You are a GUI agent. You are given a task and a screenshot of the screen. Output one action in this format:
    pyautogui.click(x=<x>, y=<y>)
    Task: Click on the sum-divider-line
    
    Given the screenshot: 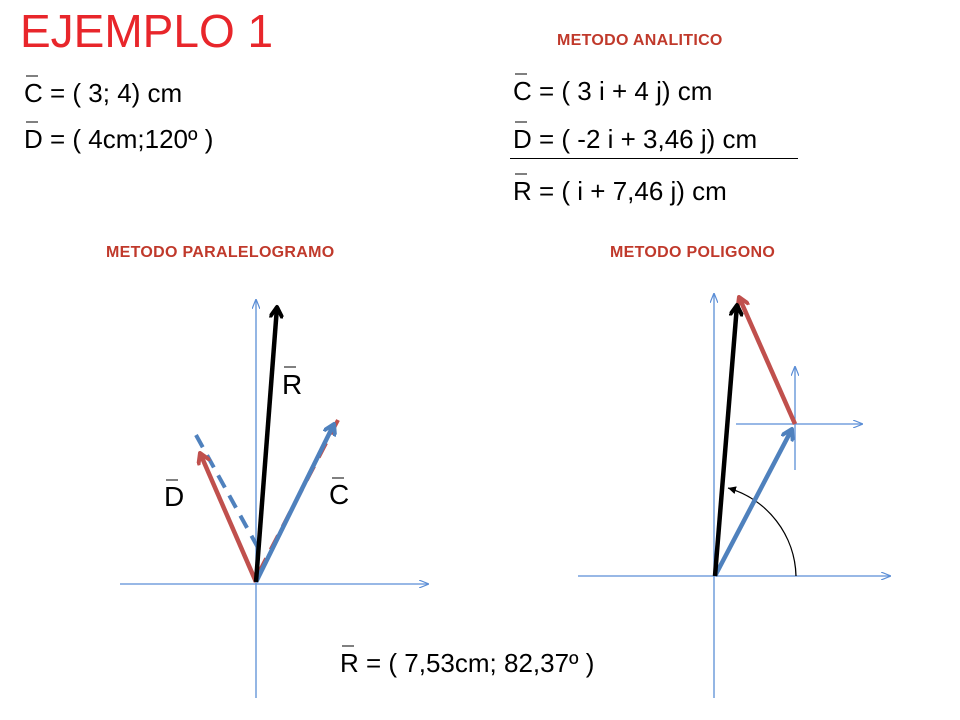 What is the action you would take?
    pyautogui.click(x=654, y=158)
    